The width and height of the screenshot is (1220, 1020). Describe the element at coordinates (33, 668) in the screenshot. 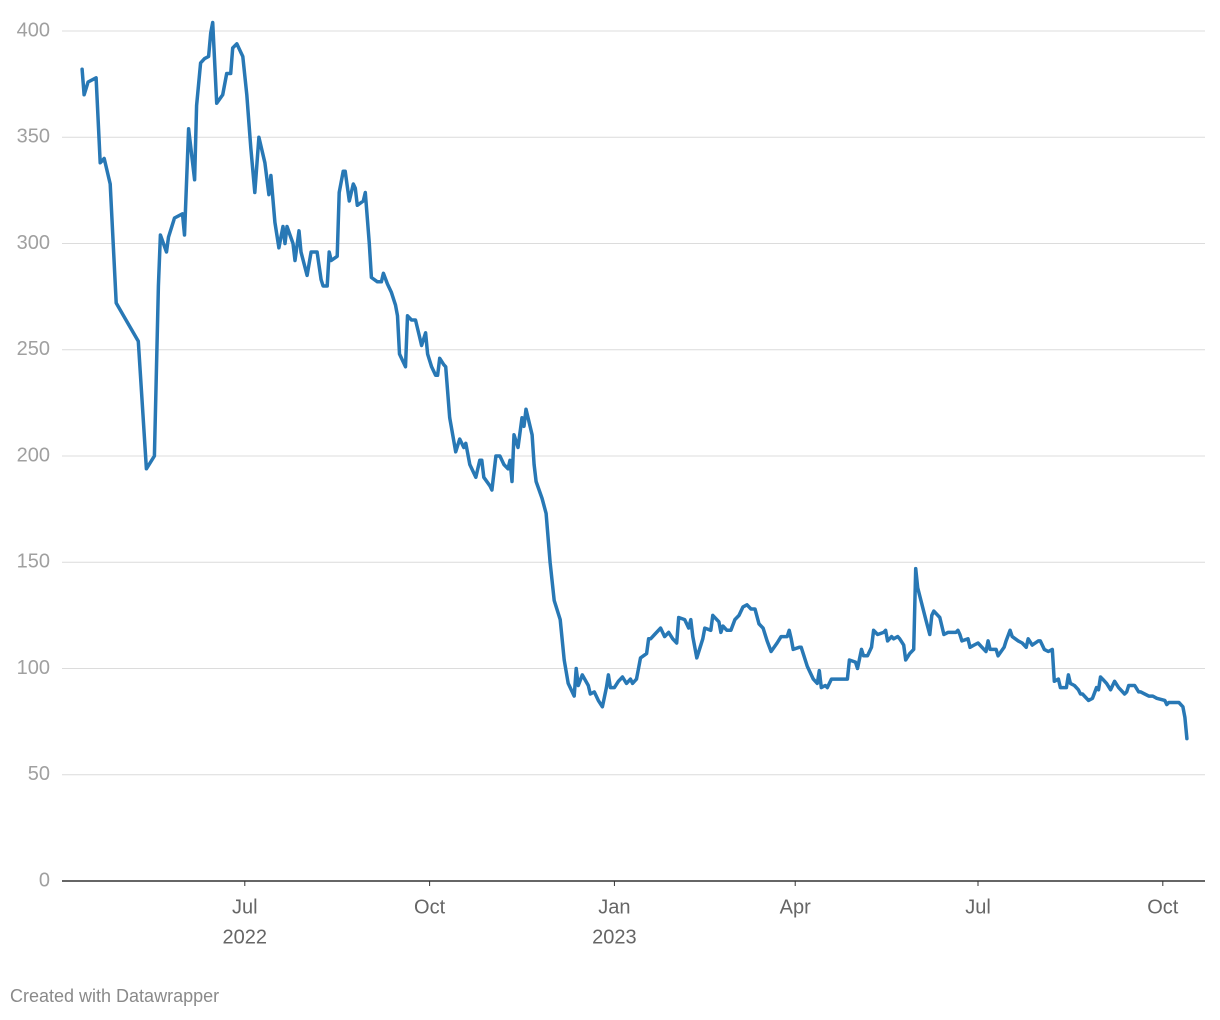

I see `y-tick-label: 100` at that location.